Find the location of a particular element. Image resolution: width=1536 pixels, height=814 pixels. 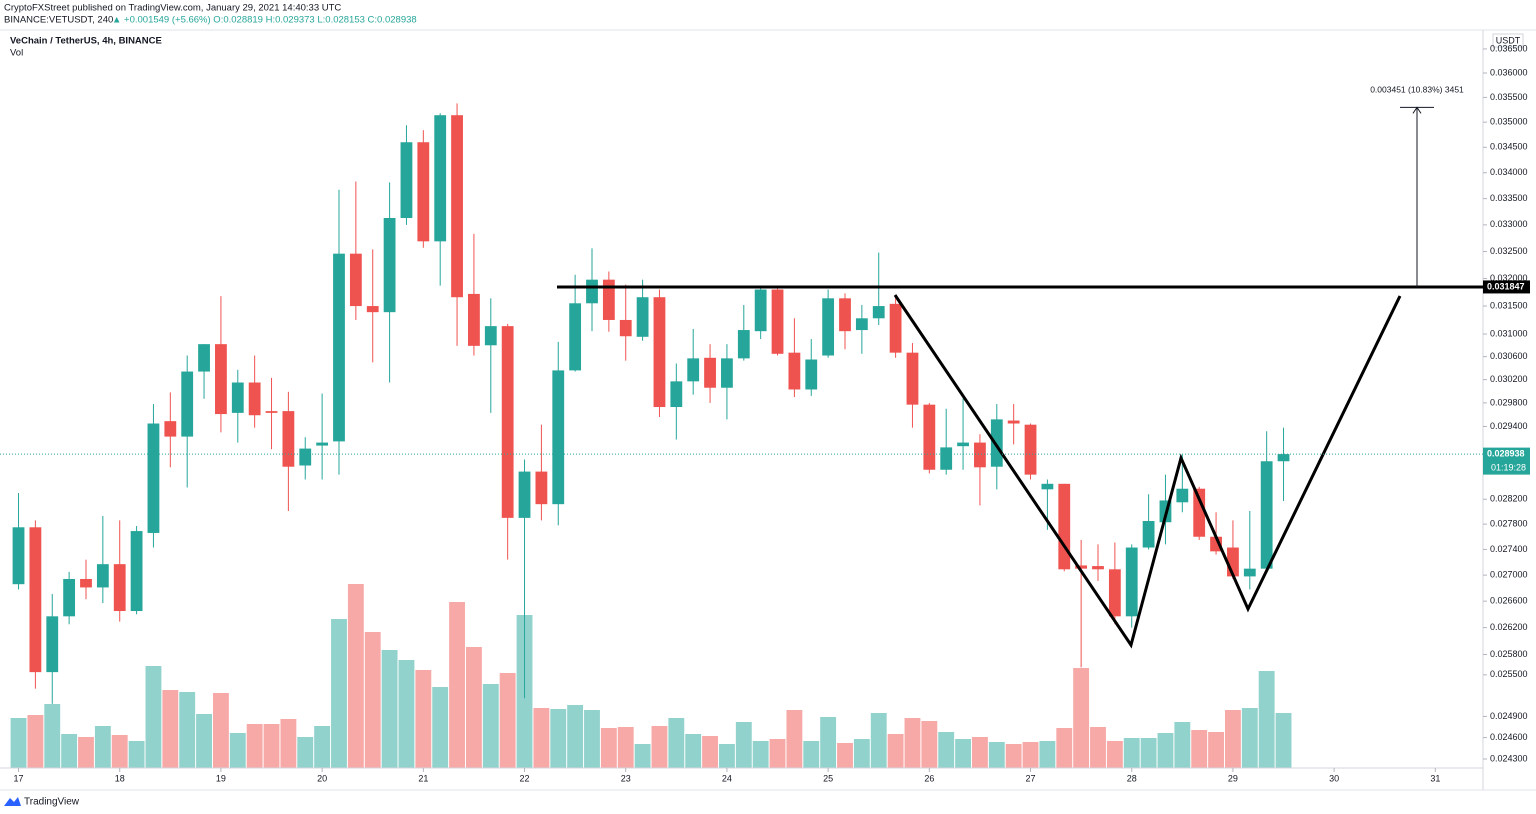

resistance-price-label: 0.031847 is located at coordinates (1506, 286).